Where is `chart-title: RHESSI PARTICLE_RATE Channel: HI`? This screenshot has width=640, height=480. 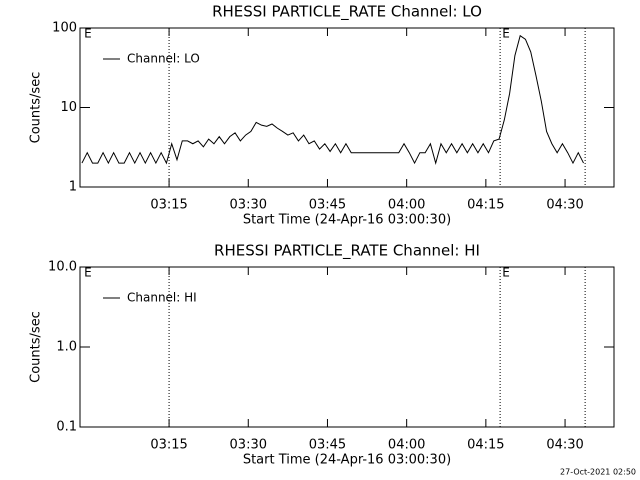 chart-title: RHESSI PARTICLE_RATE Channel: HI is located at coordinates (347, 251).